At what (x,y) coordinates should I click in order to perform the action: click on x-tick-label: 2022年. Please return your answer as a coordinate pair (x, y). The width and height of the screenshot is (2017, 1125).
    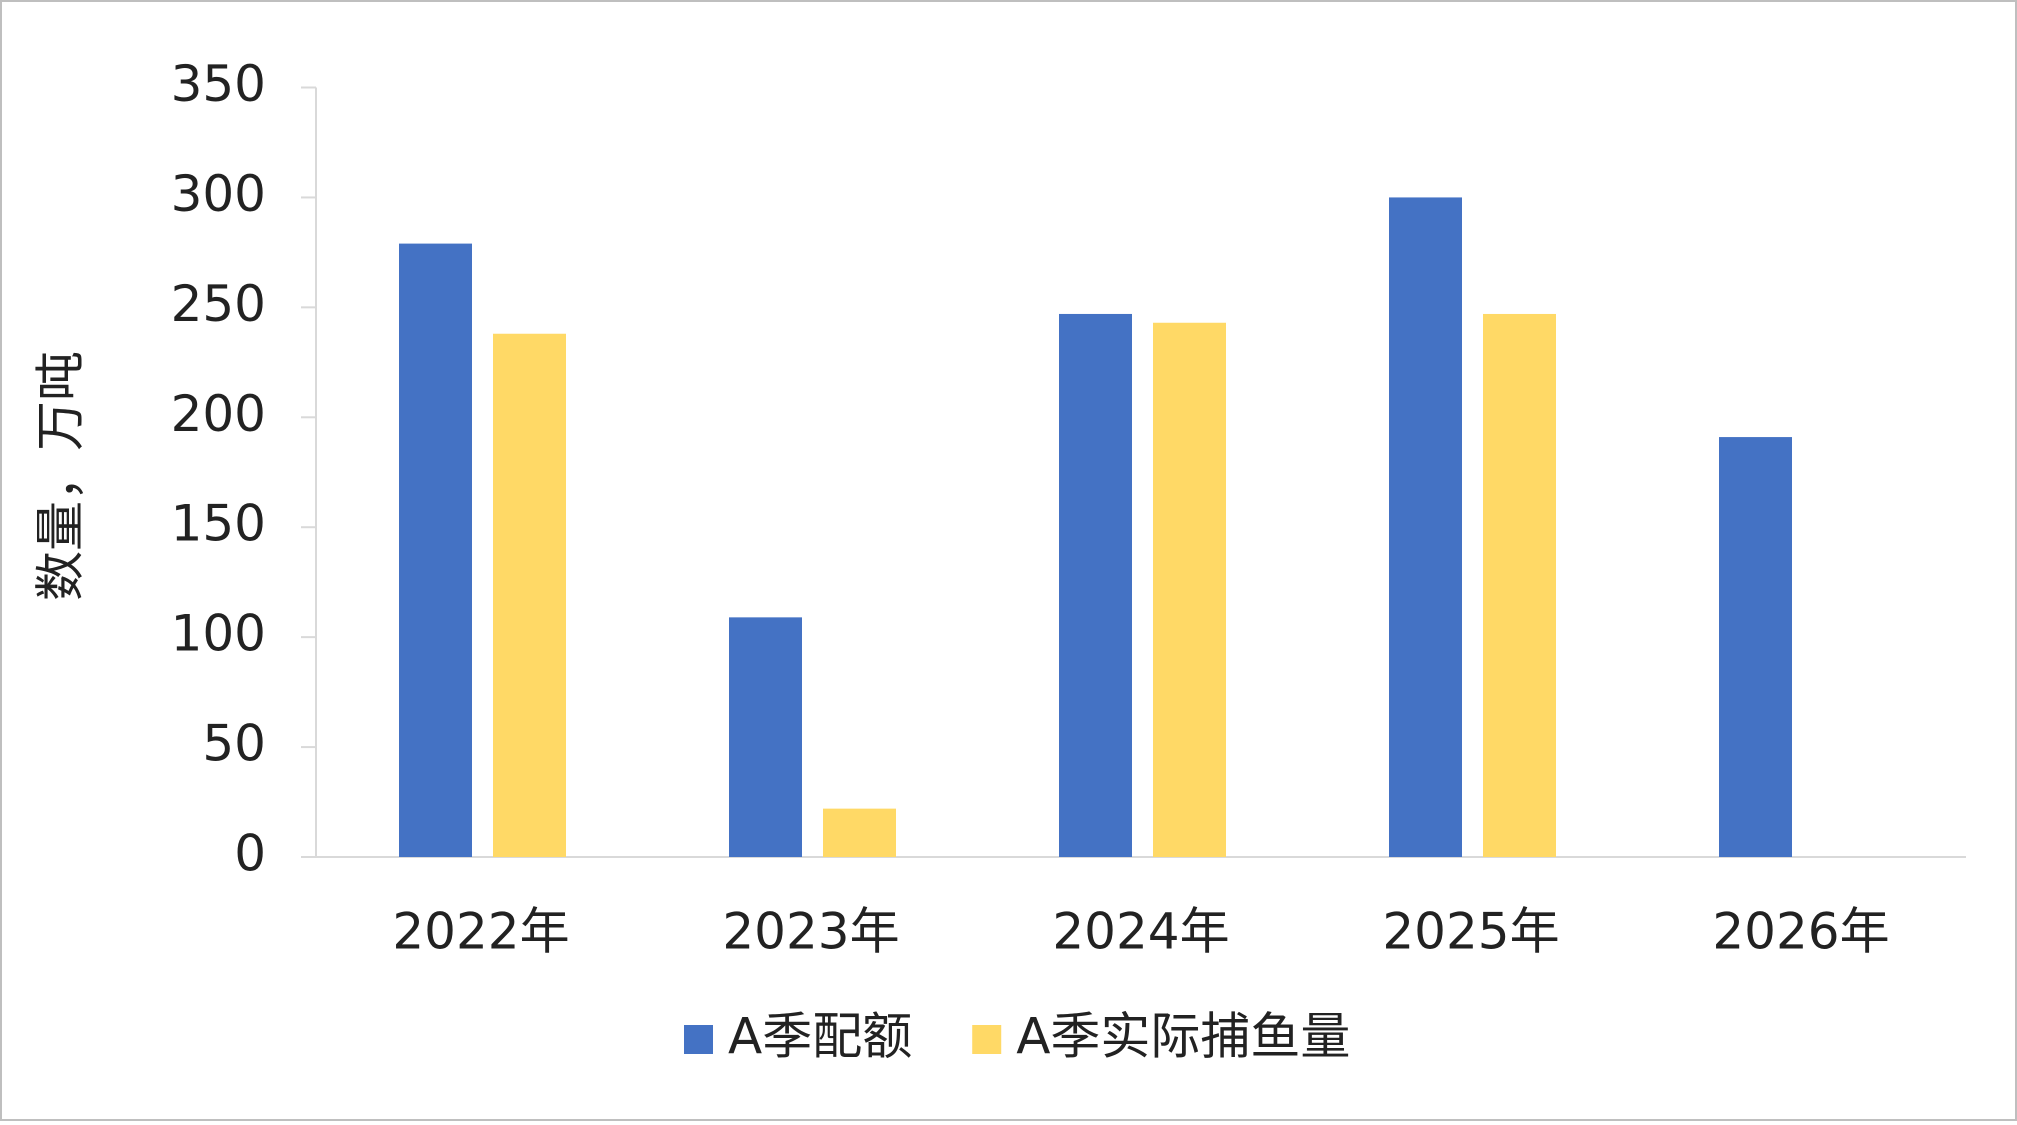
    Looking at the image, I should click on (480, 932).